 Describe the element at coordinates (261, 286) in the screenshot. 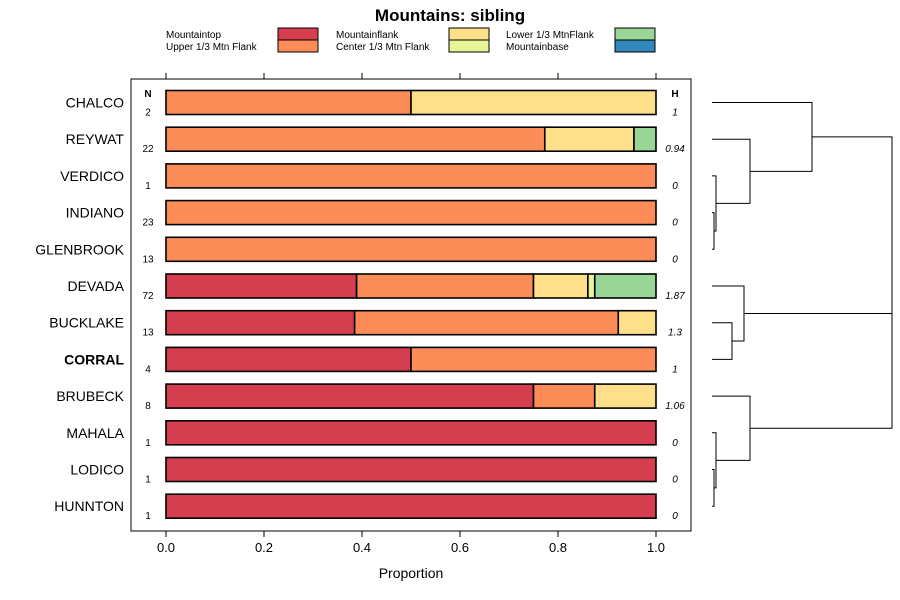

I see `bar-segment-devada-mountaintop` at that location.